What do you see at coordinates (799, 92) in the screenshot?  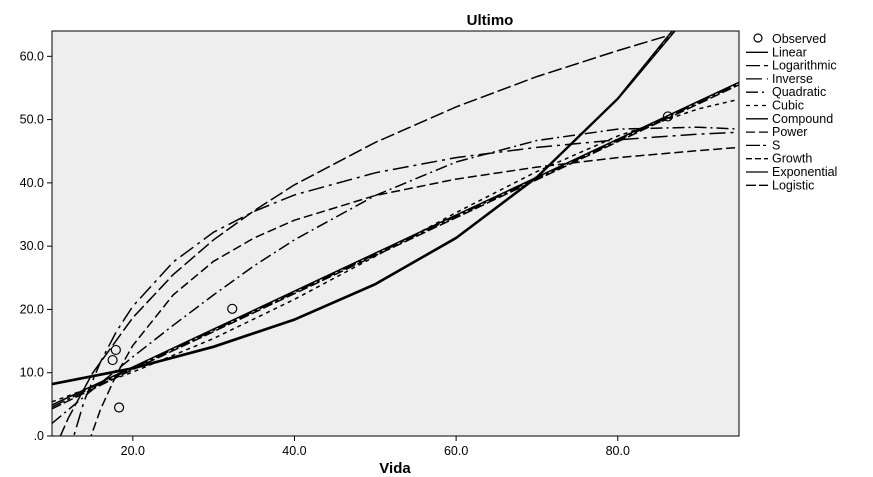 I see `legend-label: Quadratic` at bounding box center [799, 92].